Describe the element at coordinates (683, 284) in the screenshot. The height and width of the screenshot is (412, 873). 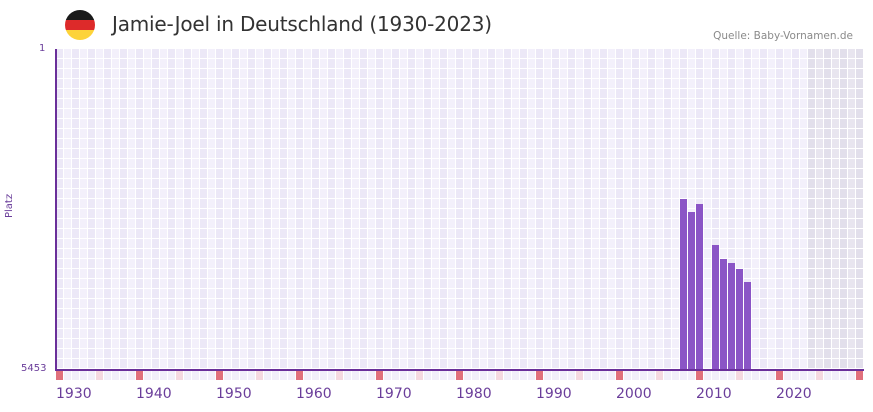
I see `bar-2008` at that location.